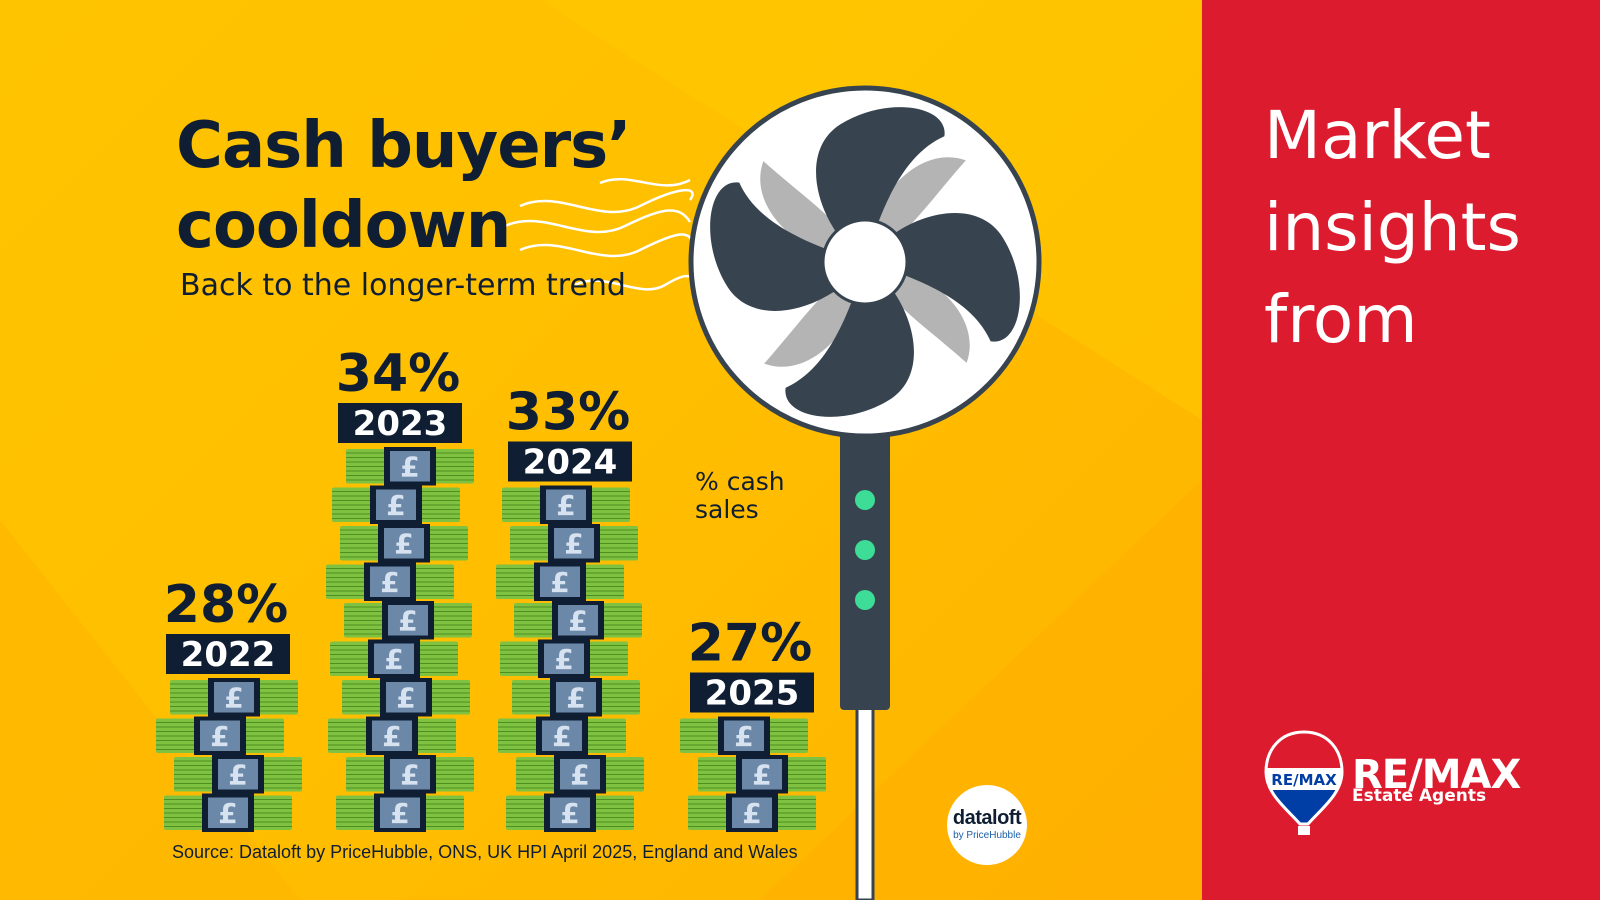 The width and height of the screenshot is (1600, 900). Describe the element at coordinates (750, 644) in the screenshot. I see `value-label: 27%` at that location.